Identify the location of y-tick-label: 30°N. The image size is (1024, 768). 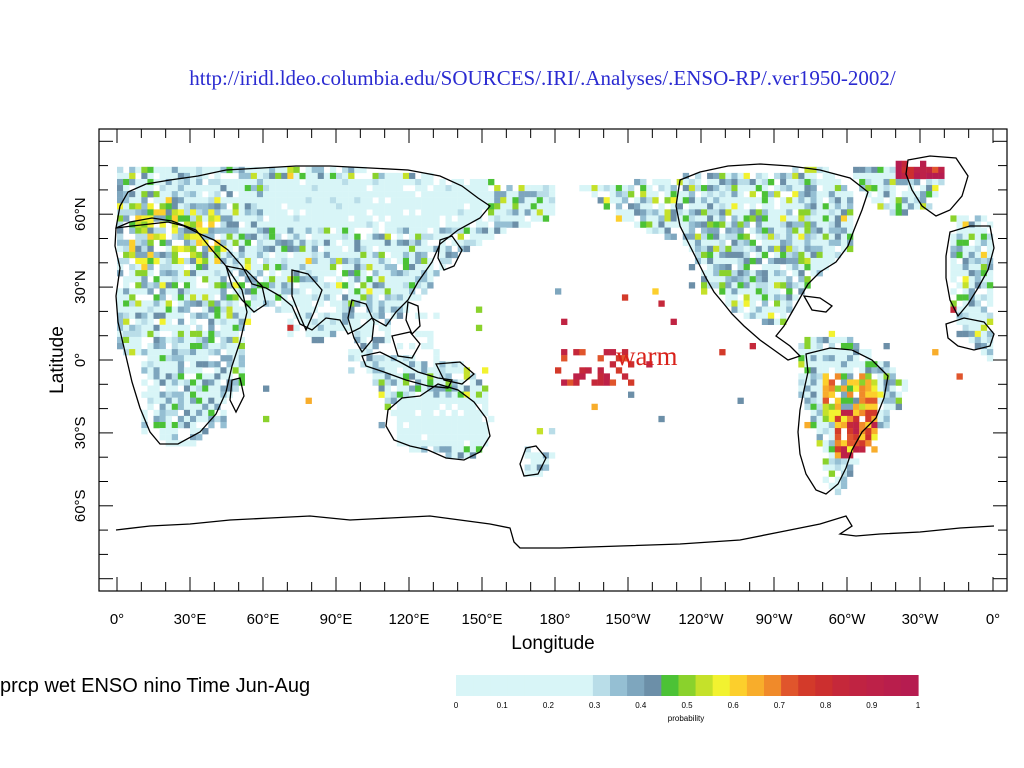
(80, 287).